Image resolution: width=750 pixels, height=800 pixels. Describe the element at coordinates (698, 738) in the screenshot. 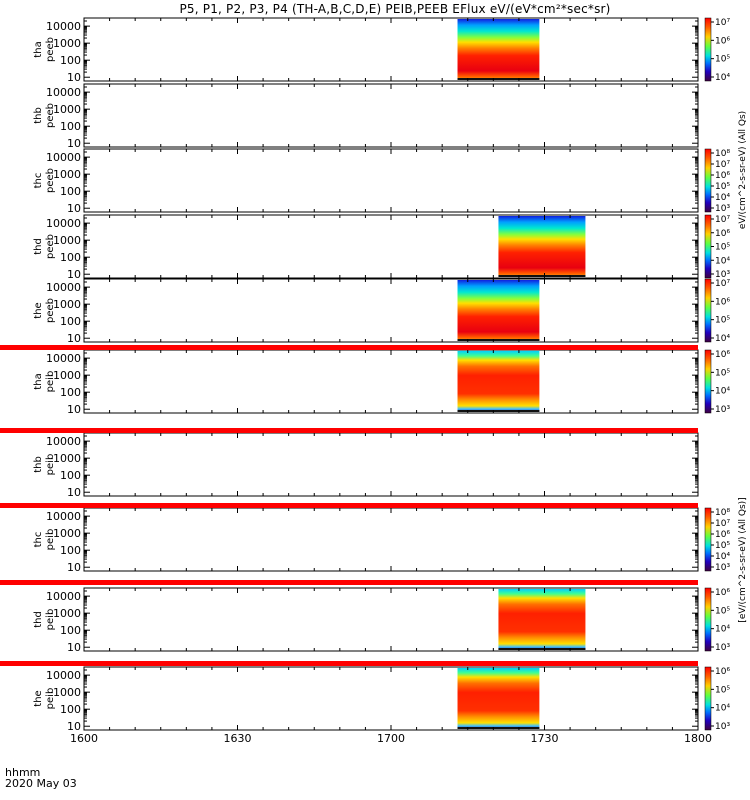

I see `x-tick-label: 1800` at that location.